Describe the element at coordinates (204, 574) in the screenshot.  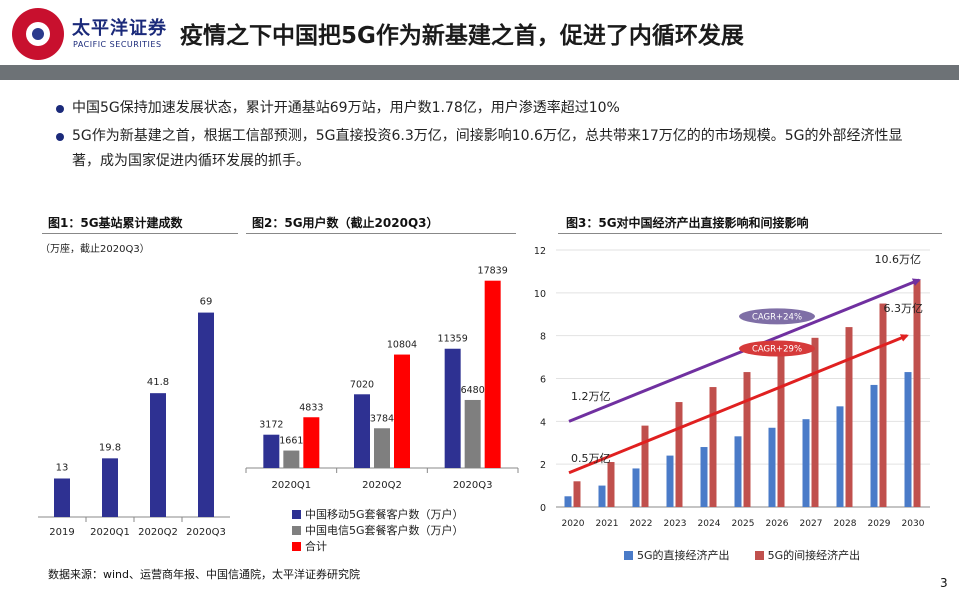
I see `source-note: 数据来源：wind、运营商年报、中国信通院，太平洋证券研究院` at that location.